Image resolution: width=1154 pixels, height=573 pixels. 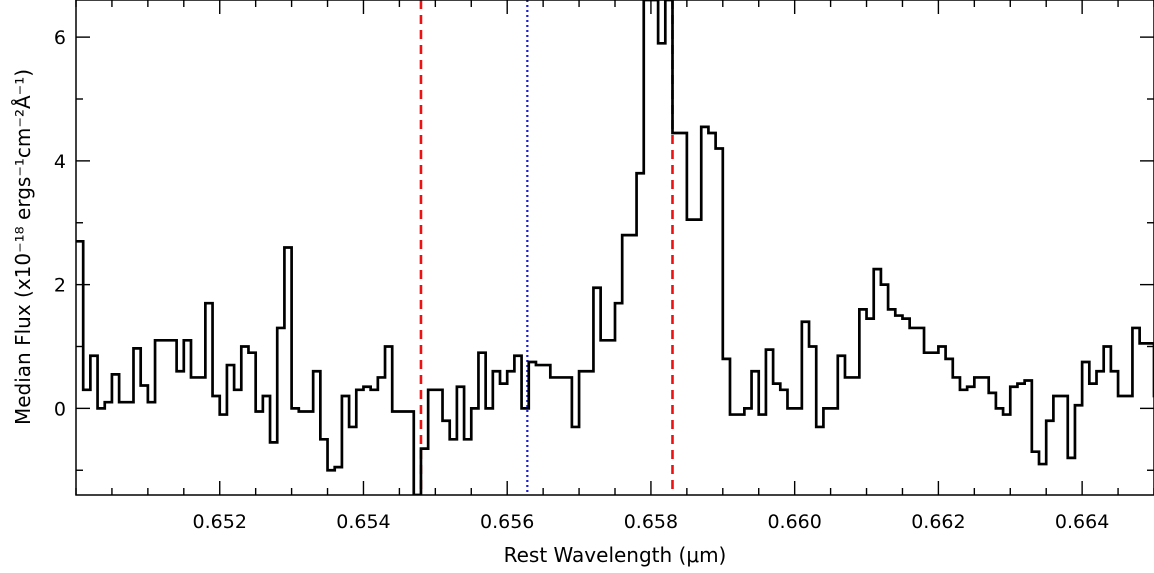 I want to click on x-tick-label: 0.660, so click(x=794, y=522).